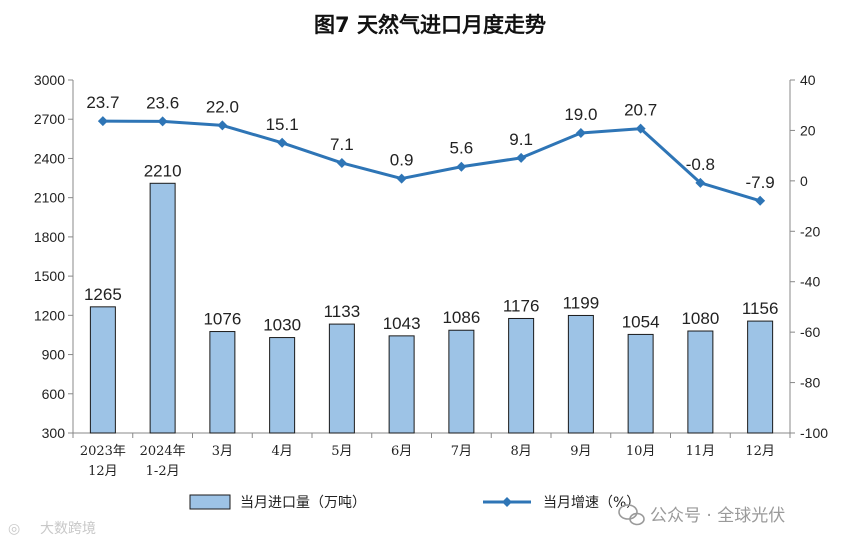  What do you see at coordinates (521, 305) in the screenshot?
I see `bar-value-label: 1176` at bounding box center [521, 305].